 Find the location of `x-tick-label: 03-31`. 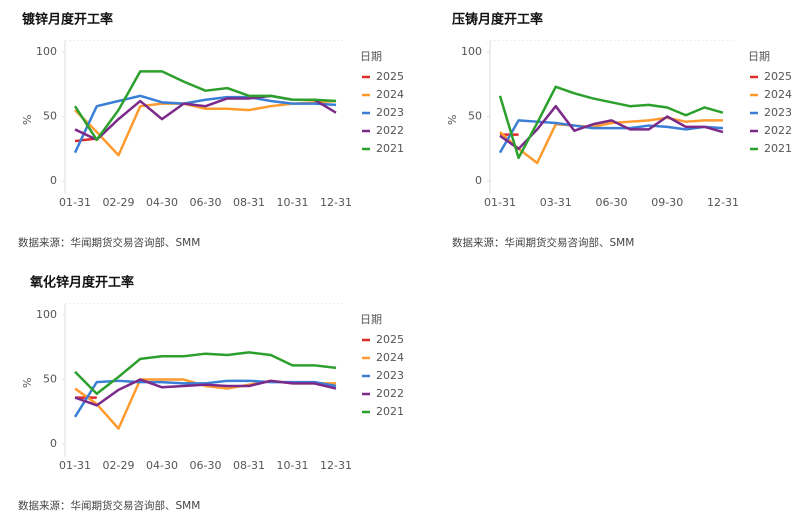

x-tick-label: 03-31 is located at coordinates (556, 202).